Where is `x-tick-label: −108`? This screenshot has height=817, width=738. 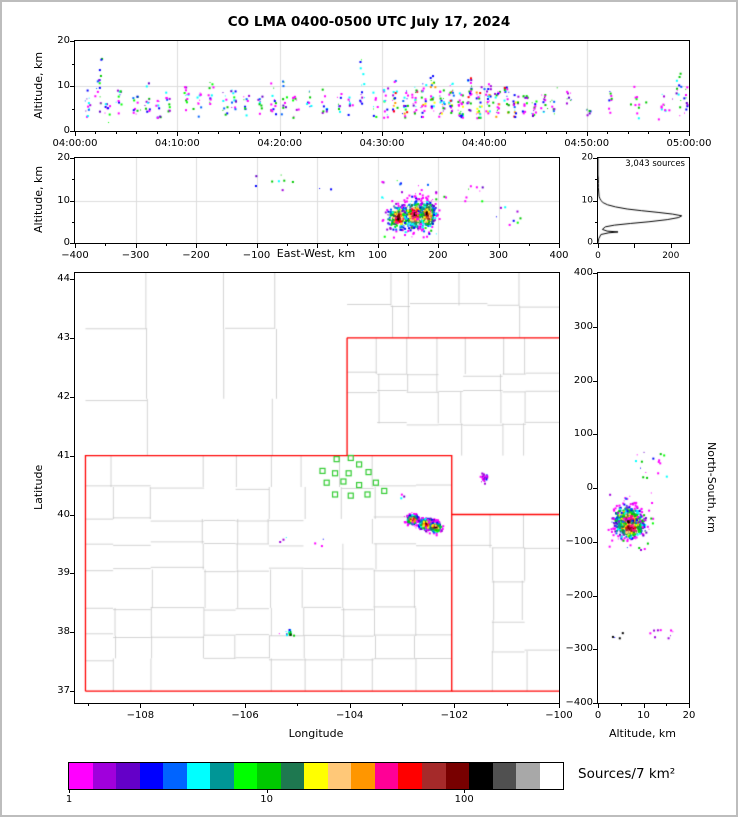 x-tick-label: −108 is located at coordinates (140, 715).